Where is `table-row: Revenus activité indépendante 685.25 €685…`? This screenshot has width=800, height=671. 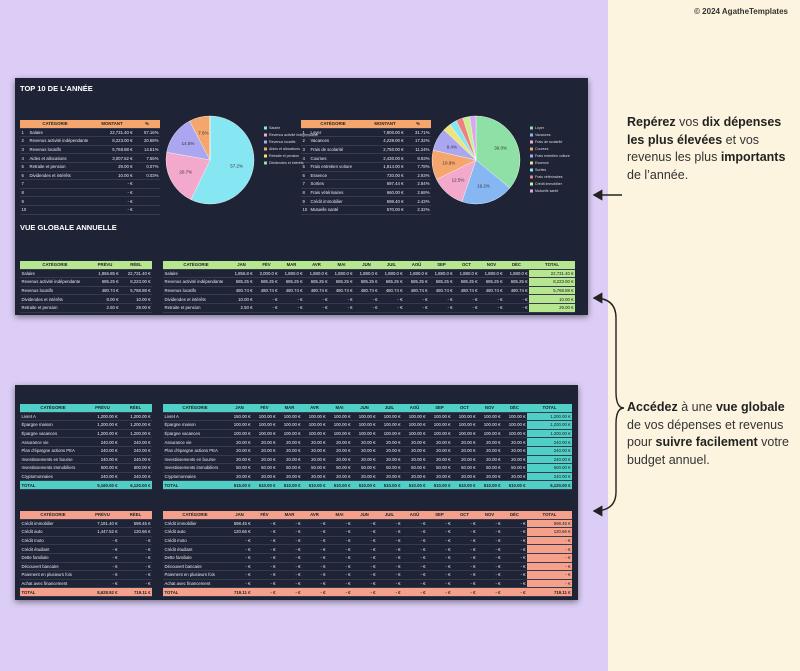 table-row: Revenus activité indépendante 685.25 €685… is located at coordinates (369, 282).